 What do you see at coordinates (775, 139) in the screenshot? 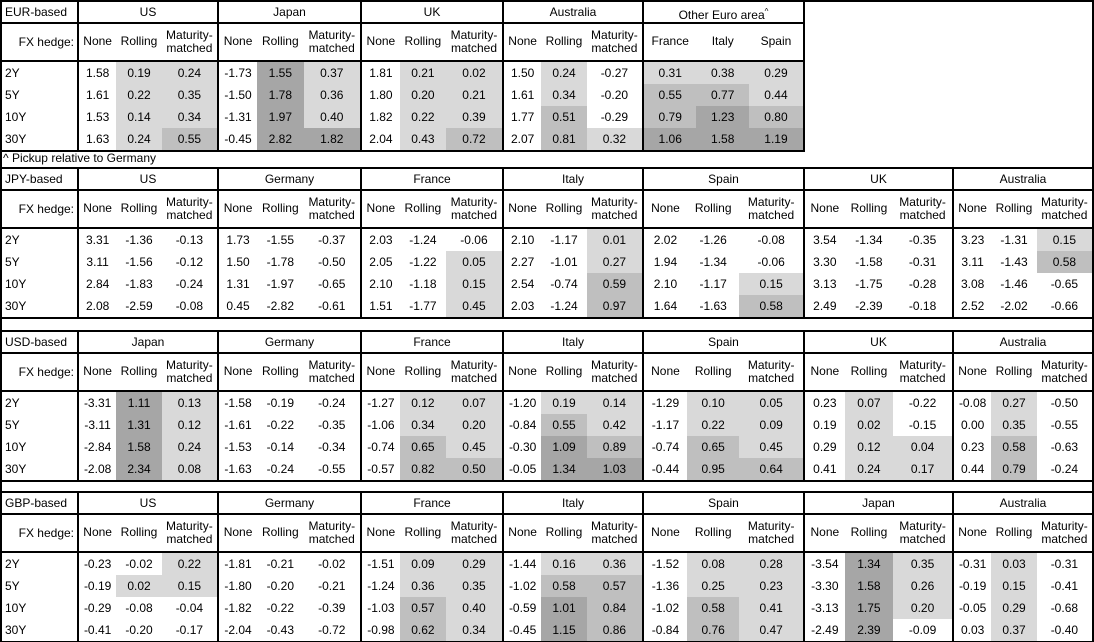
I see `value-cell: 1.19` at bounding box center [775, 139].